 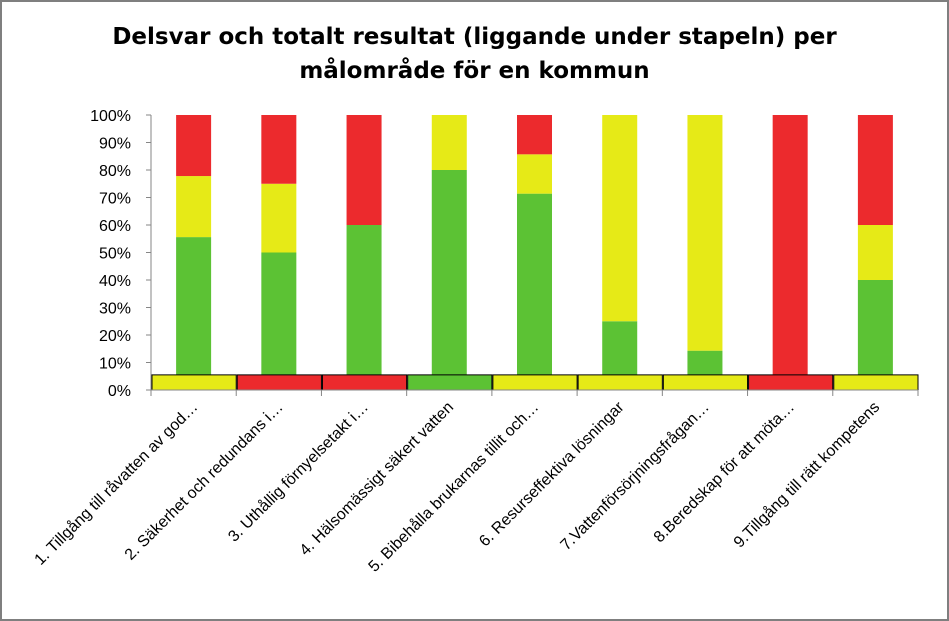 I want to click on y-tick-label: 90%, so click(x=115, y=144).